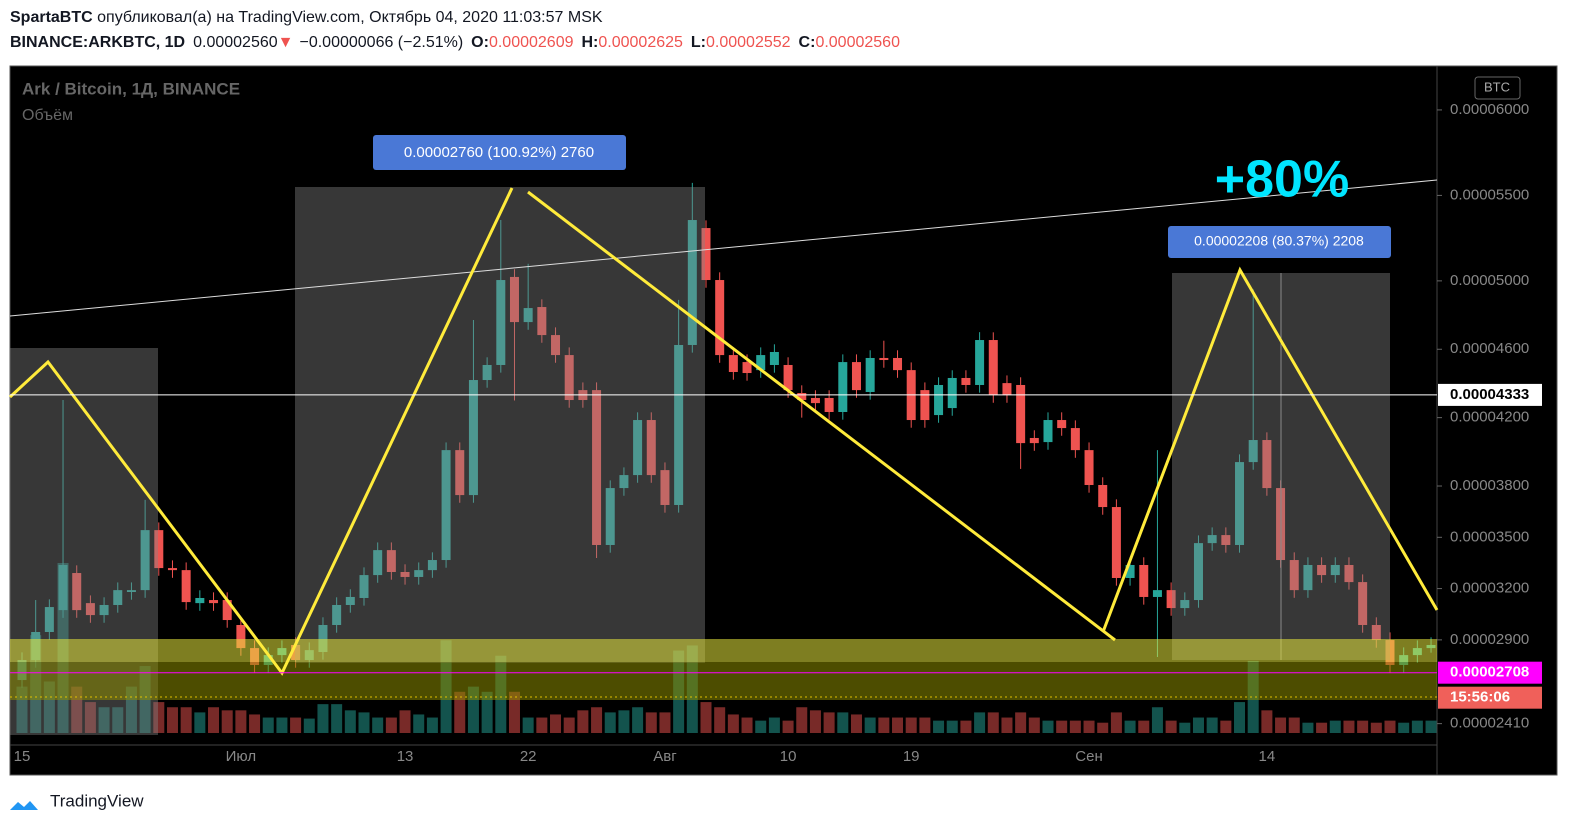  I want to click on change: −0.00000066 (−2.51%), so click(381, 42).